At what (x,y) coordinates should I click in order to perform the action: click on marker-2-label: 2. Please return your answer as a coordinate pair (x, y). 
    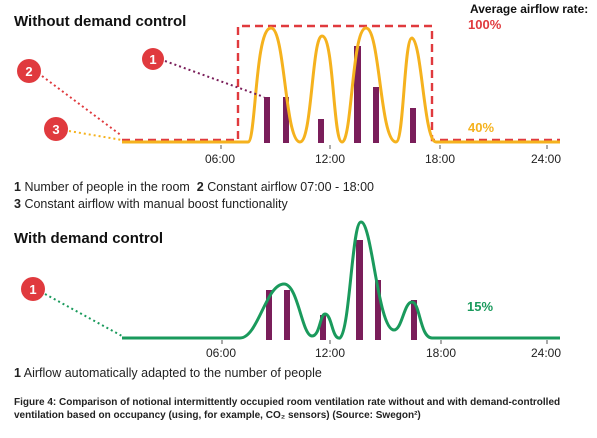
    Looking at the image, I should click on (28, 71).